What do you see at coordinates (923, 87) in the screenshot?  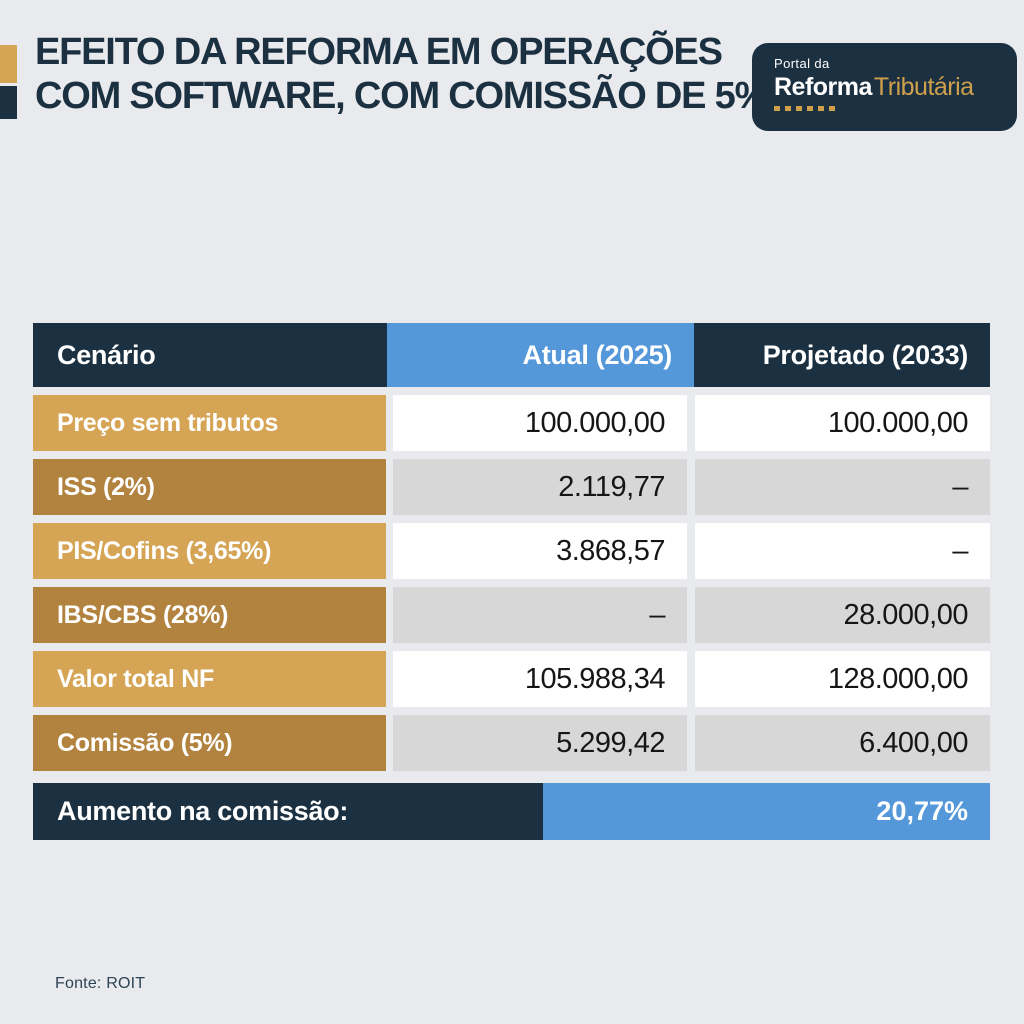 I see `logo-tributaria-text: Tributária` at bounding box center [923, 87].